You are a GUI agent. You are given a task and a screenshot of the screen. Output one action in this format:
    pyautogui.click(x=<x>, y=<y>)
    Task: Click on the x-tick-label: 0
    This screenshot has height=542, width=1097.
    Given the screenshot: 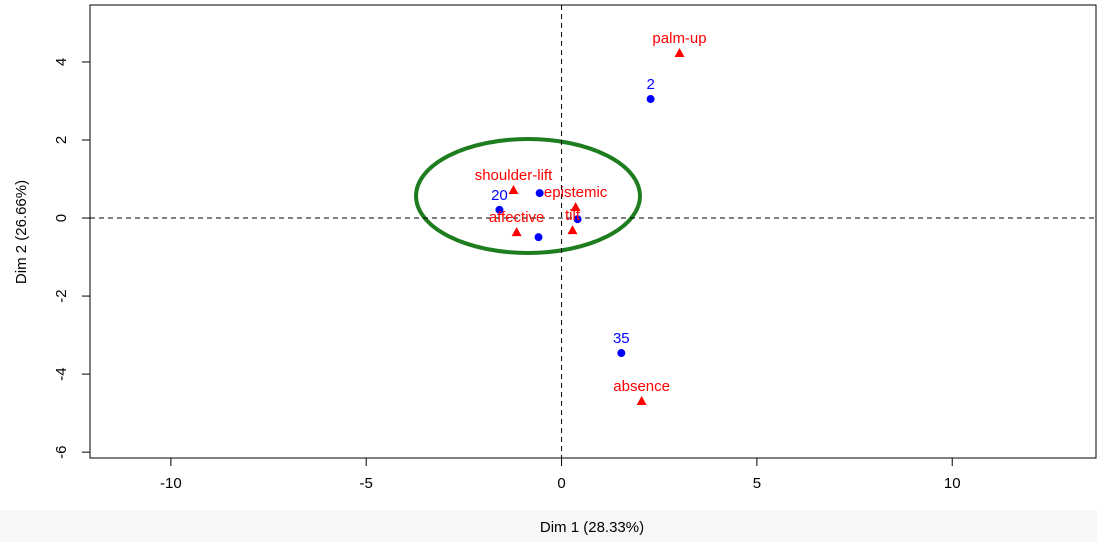 What is the action you would take?
    pyautogui.click(x=561, y=483)
    